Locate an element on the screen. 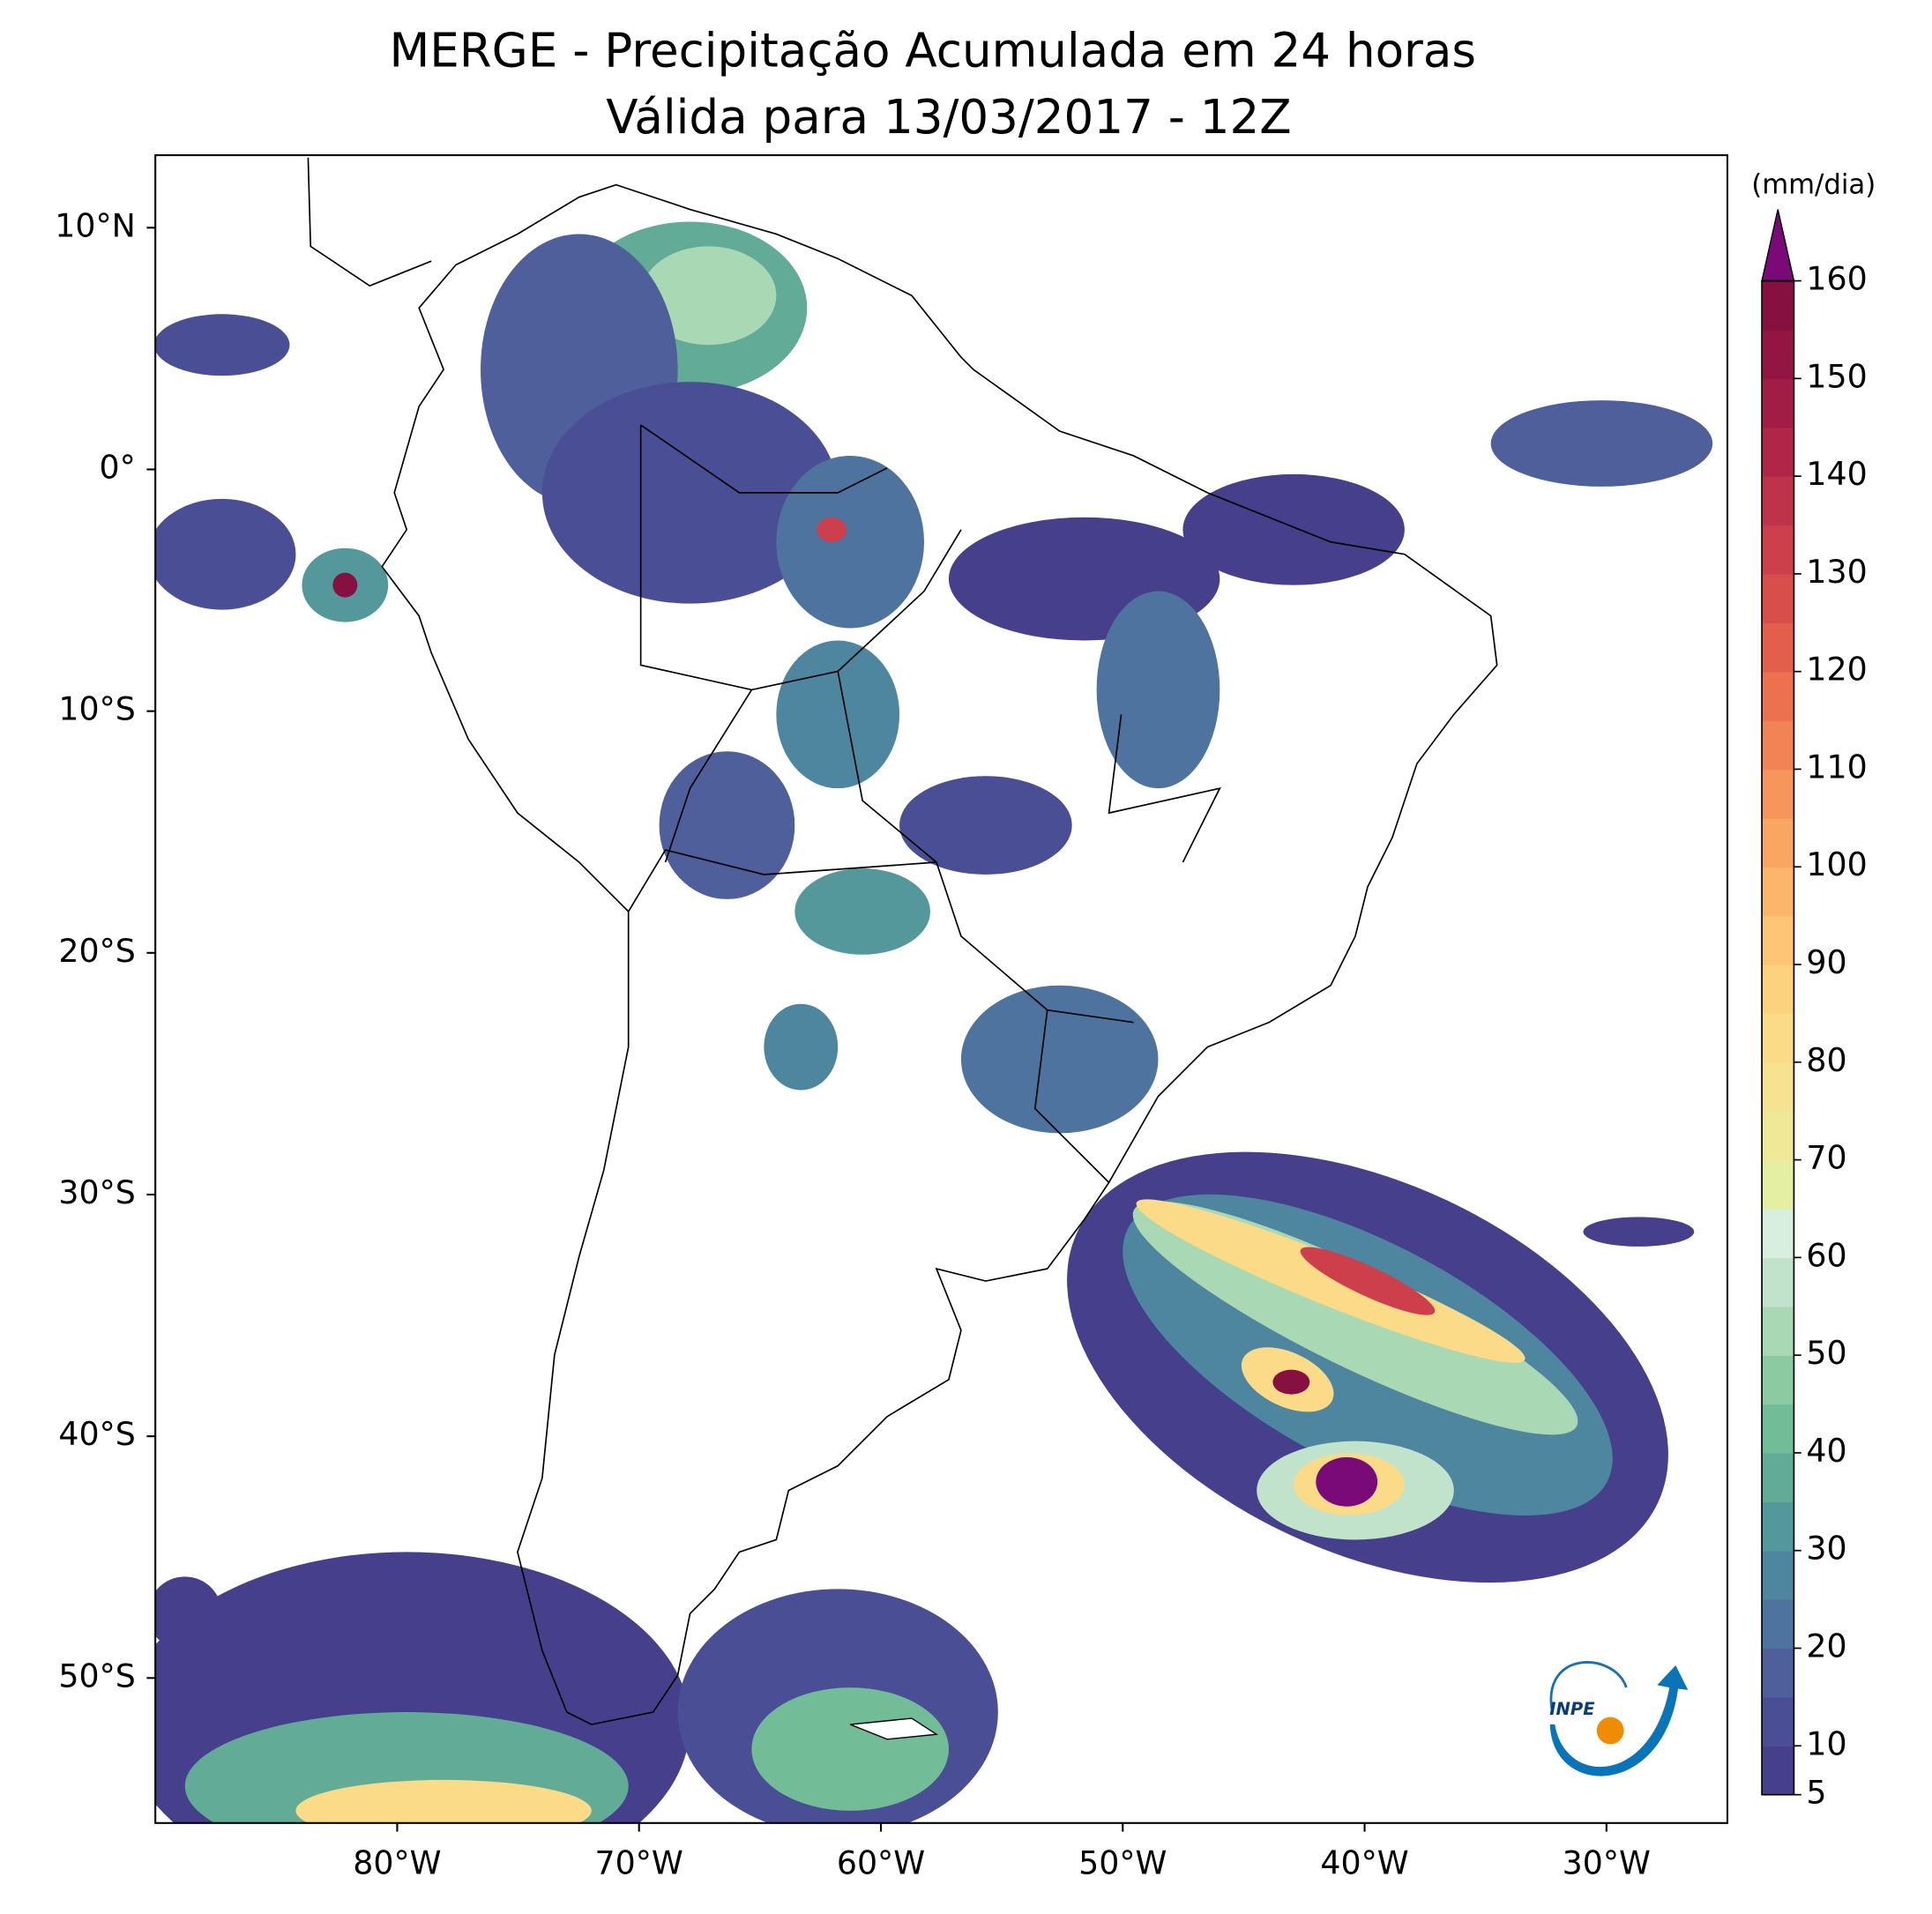 The image size is (1932, 1914). colorbar-label: (mm/dia) is located at coordinates (1813, 184).